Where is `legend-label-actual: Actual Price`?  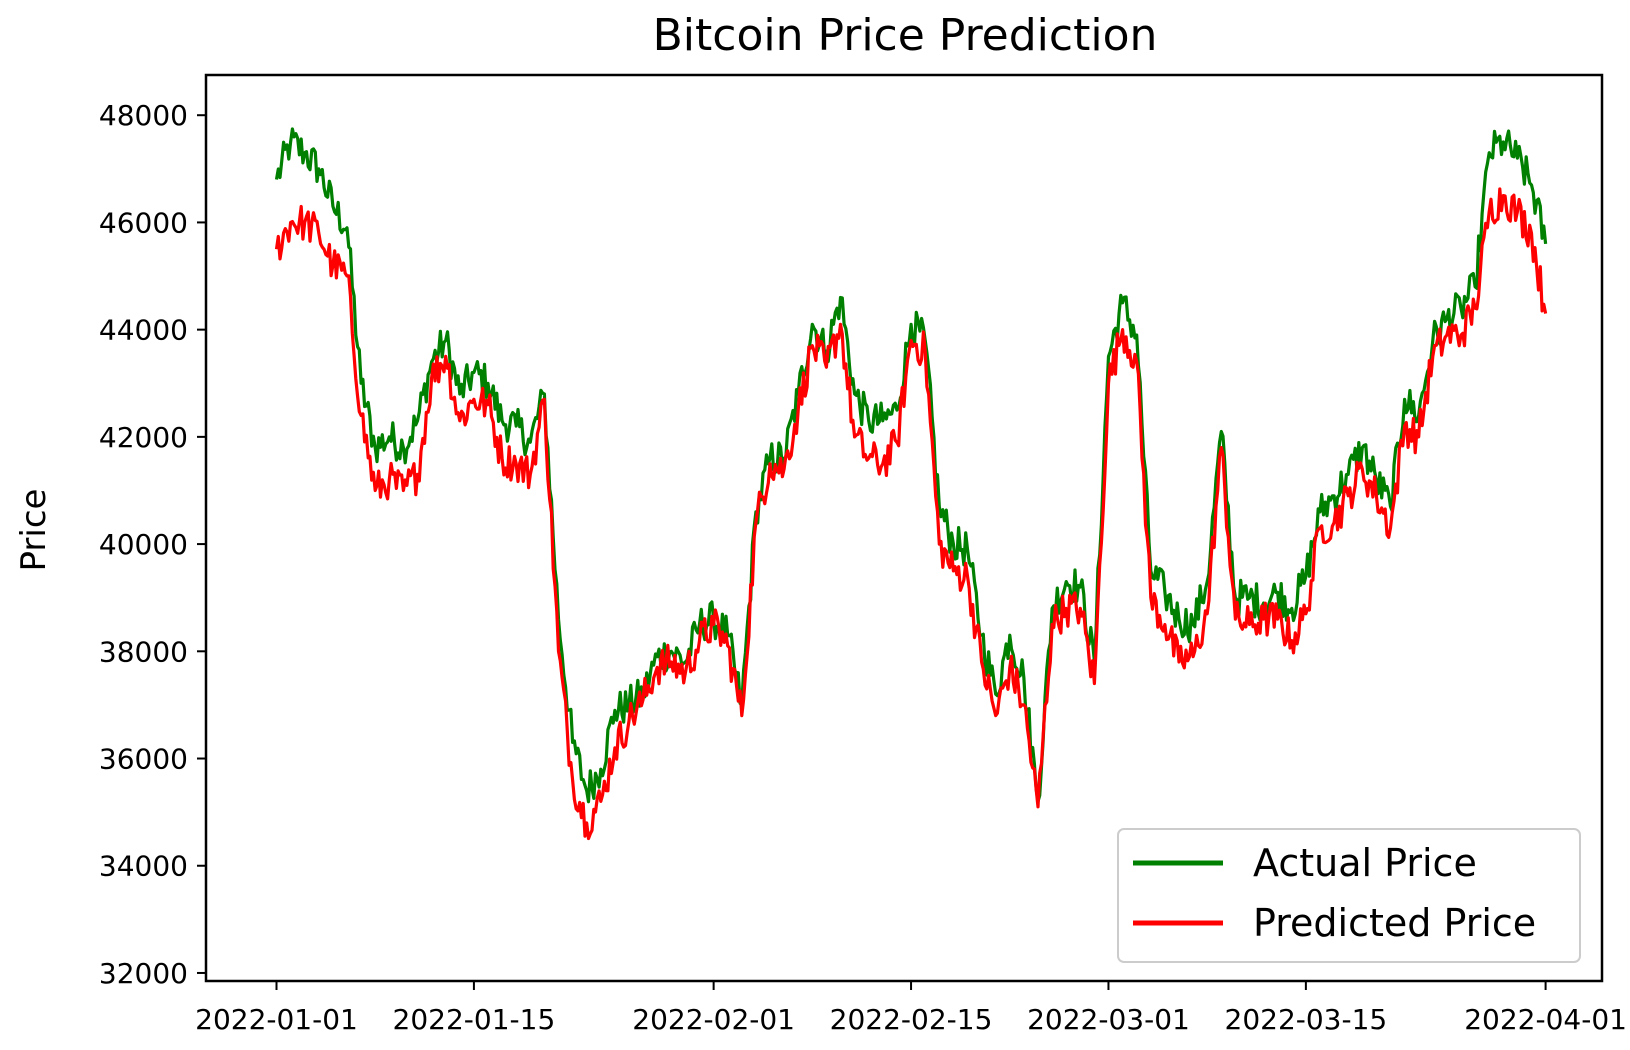 legend-label-actual: Actual Price is located at coordinates (1365, 863).